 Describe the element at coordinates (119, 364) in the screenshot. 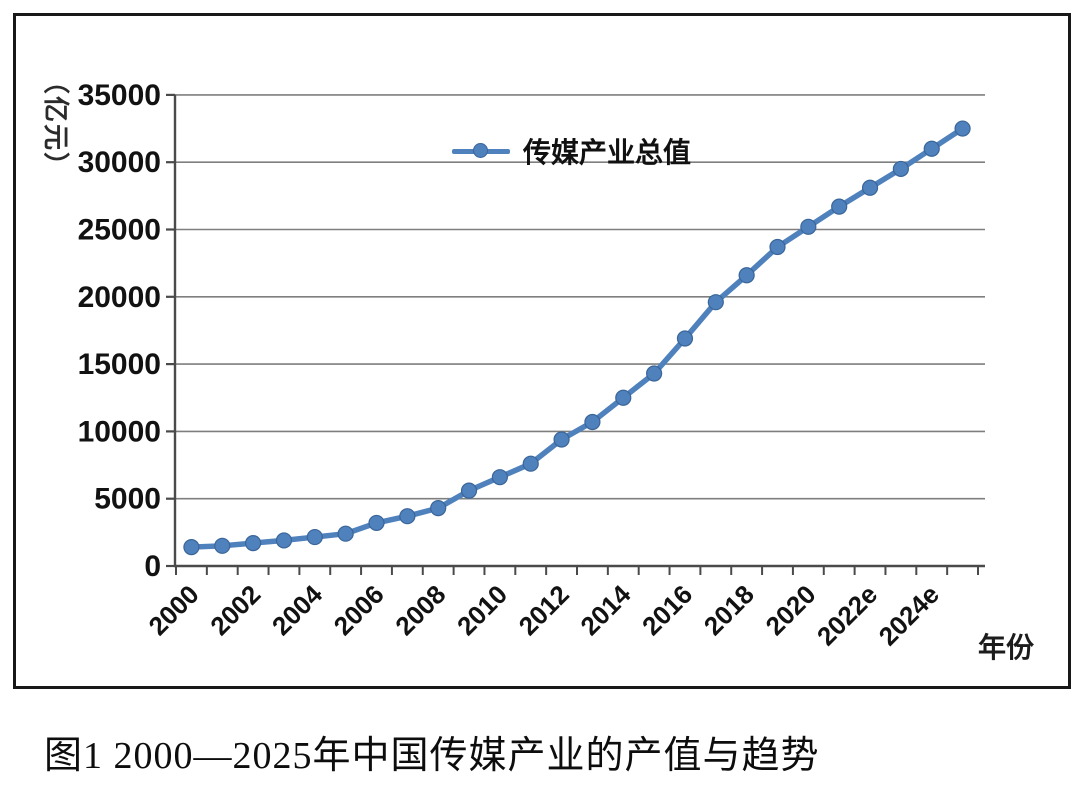

I see `y-tick-label: 15000` at that location.